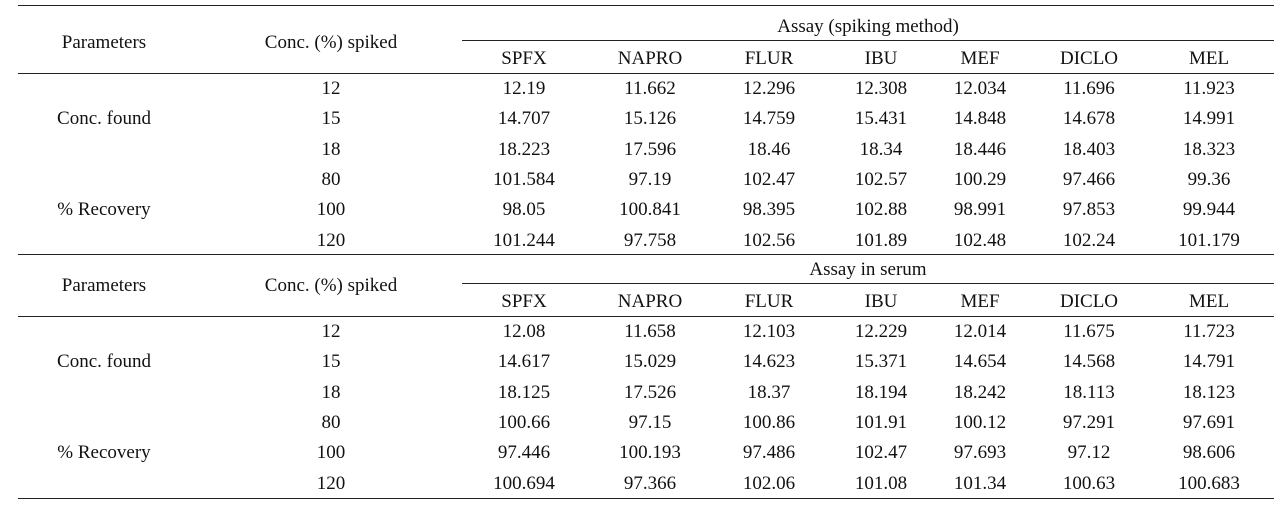 This screenshot has width=1282, height=515. What do you see at coordinates (980, 210) in the screenshot?
I see `value-cell: 98.991` at bounding box center [980, 210].